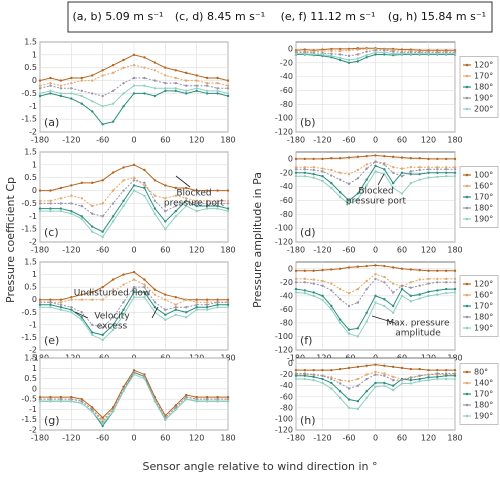 This screenshot has height=478, width=500. I want to click on y-tick-label: -100, so click(284, 336).